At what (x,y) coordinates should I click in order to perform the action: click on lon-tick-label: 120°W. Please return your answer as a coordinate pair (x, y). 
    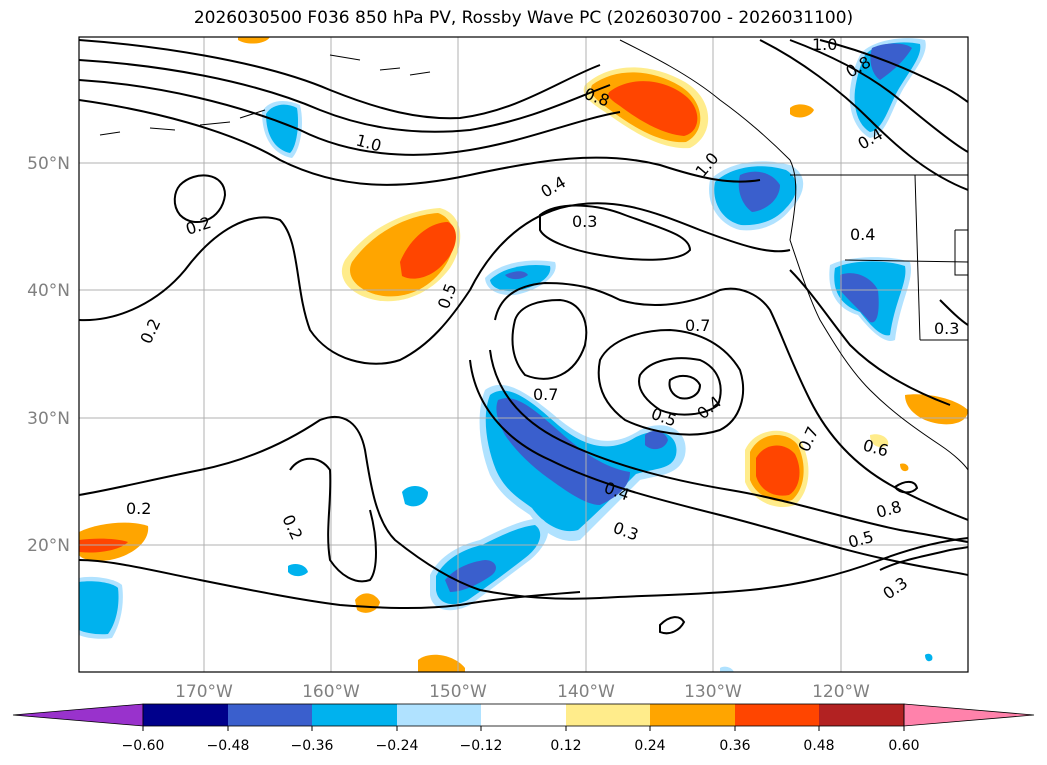
    Looking at the image, I should click on (841, 692).